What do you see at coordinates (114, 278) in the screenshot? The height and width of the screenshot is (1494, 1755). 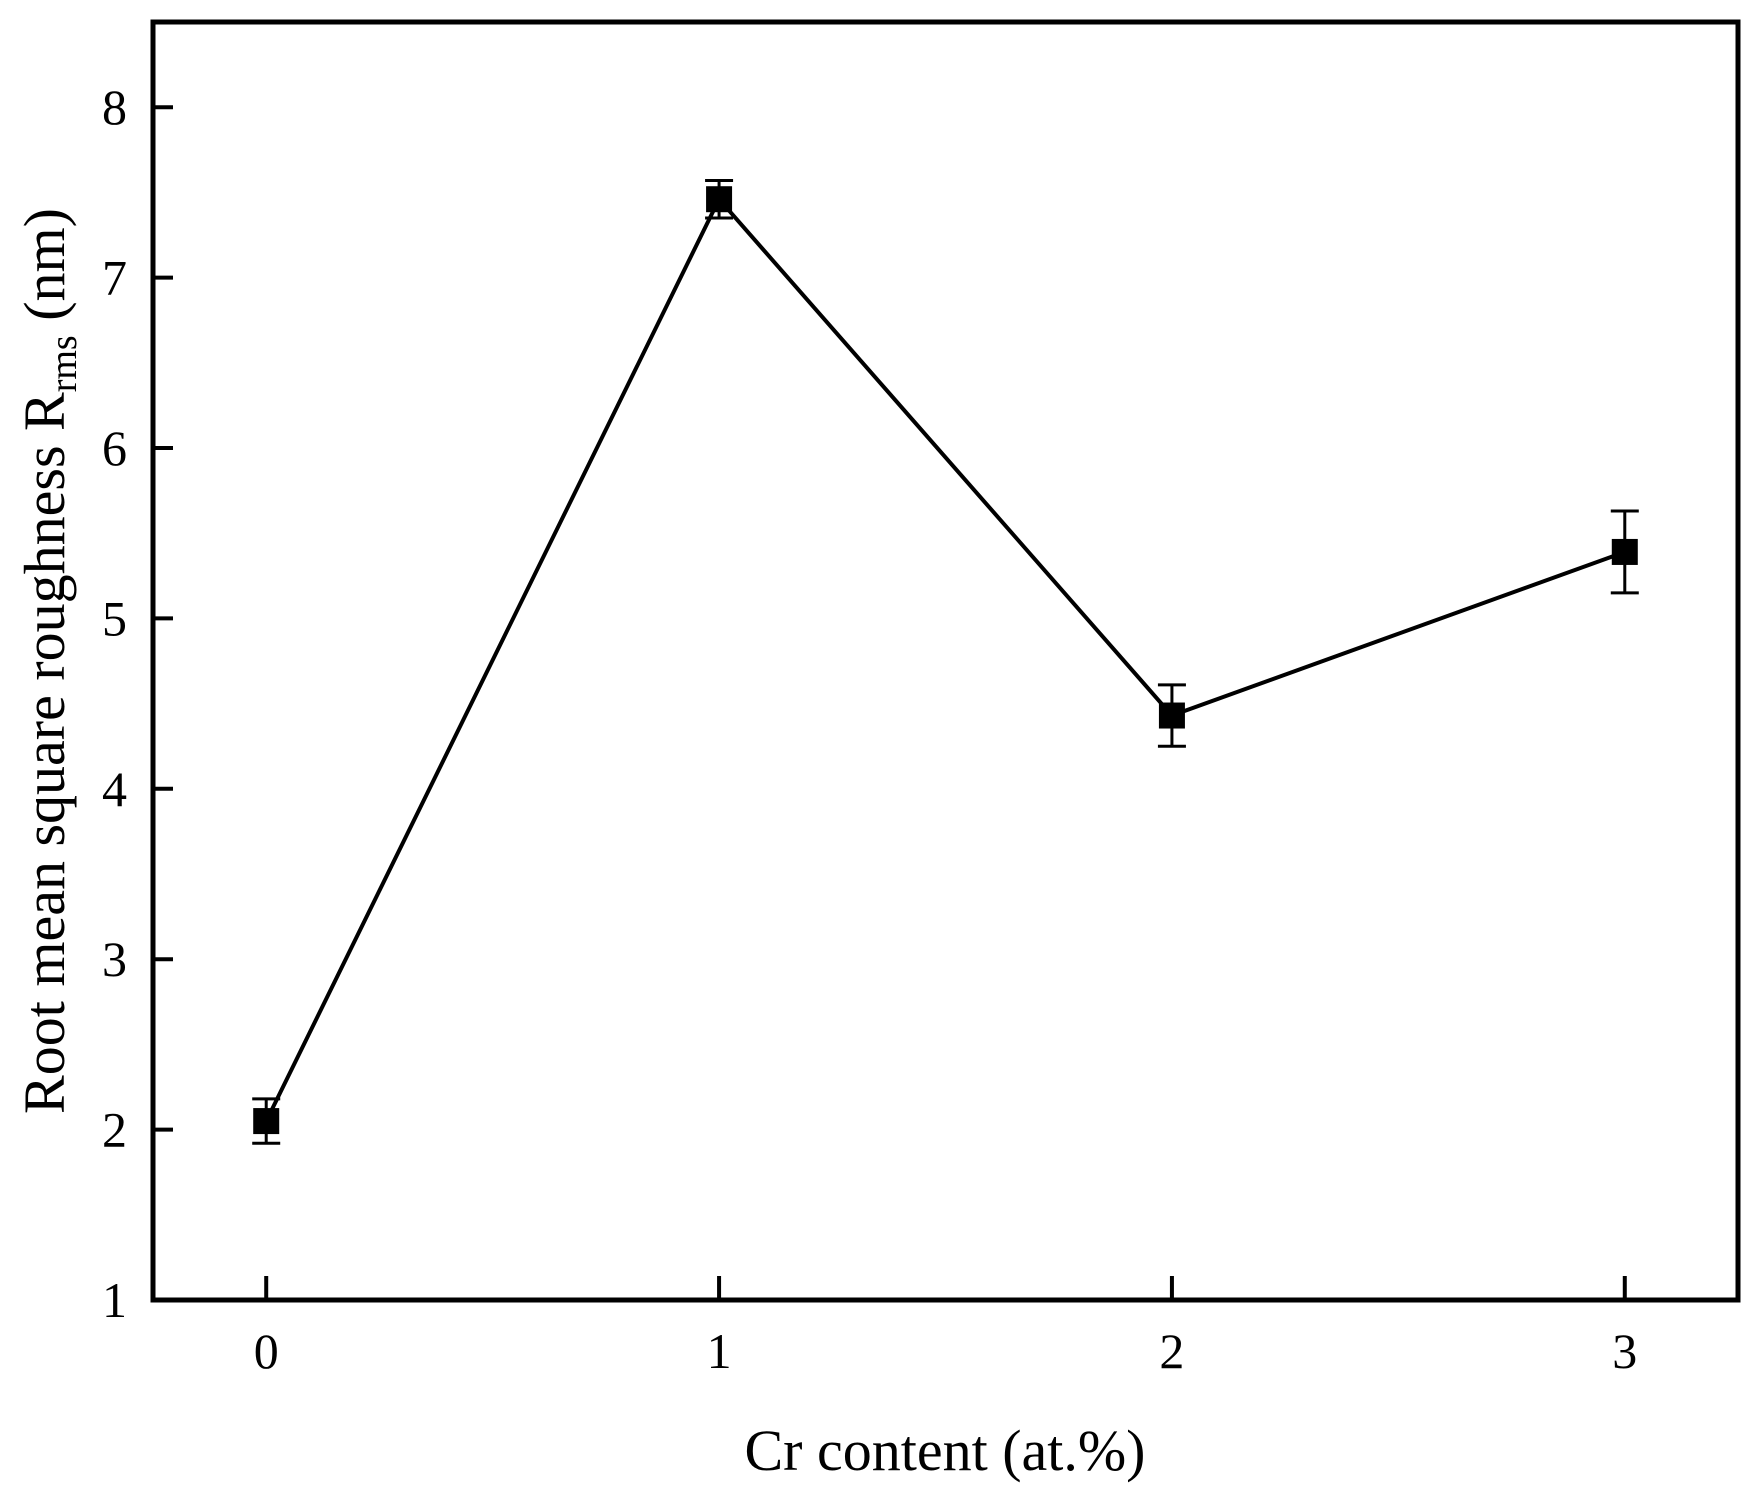 I see `y-tick-label: 7` at bounding box center [114, 278].